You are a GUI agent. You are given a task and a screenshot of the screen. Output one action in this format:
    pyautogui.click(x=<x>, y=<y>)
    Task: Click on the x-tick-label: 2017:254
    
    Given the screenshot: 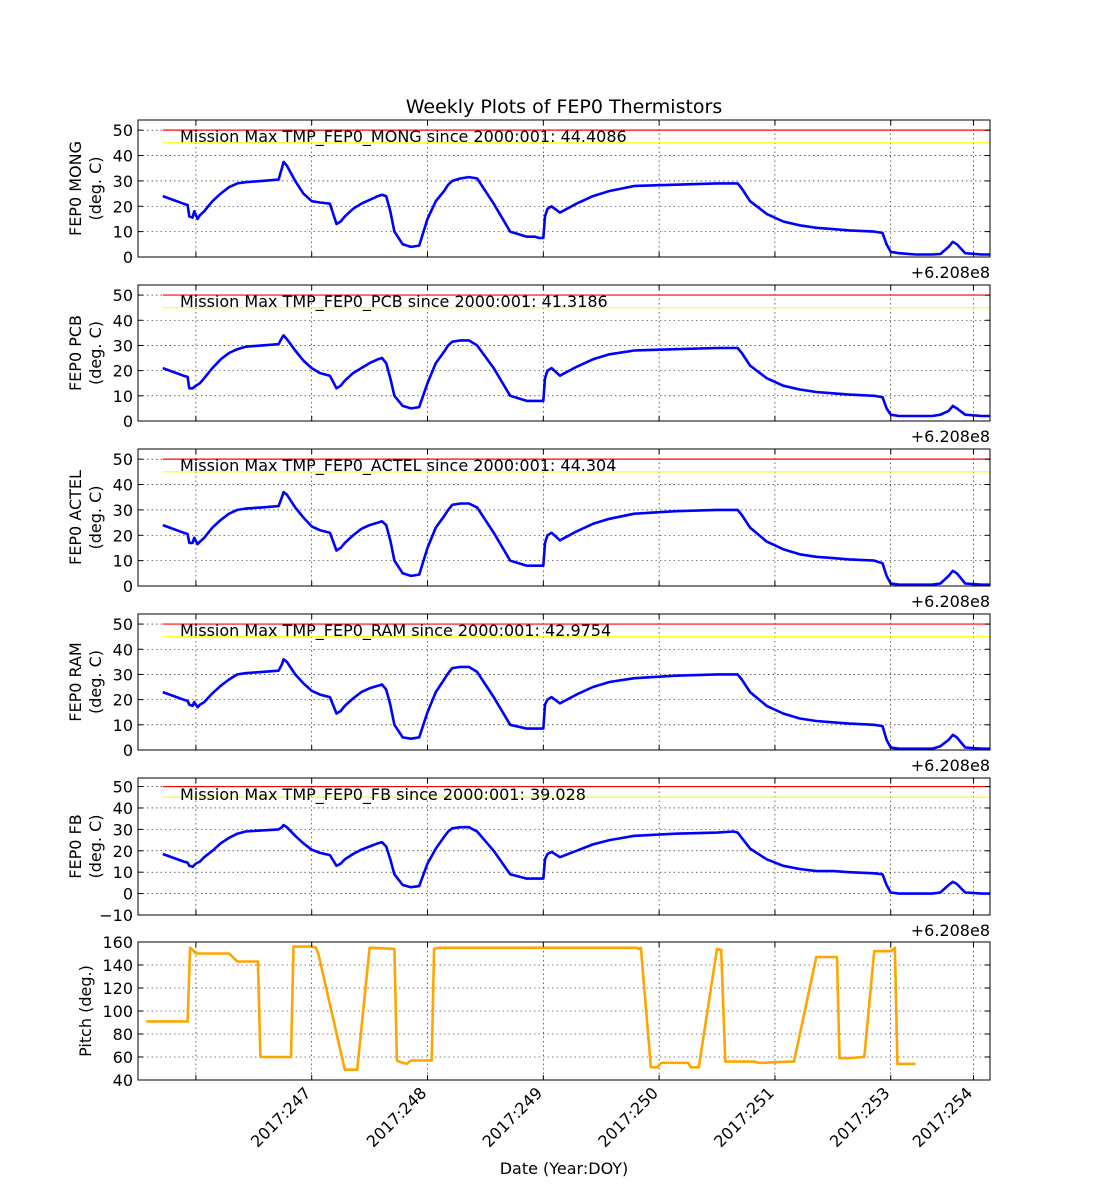 What is the action you would take?
    pyautogui.click(x=943, y=1117)
    